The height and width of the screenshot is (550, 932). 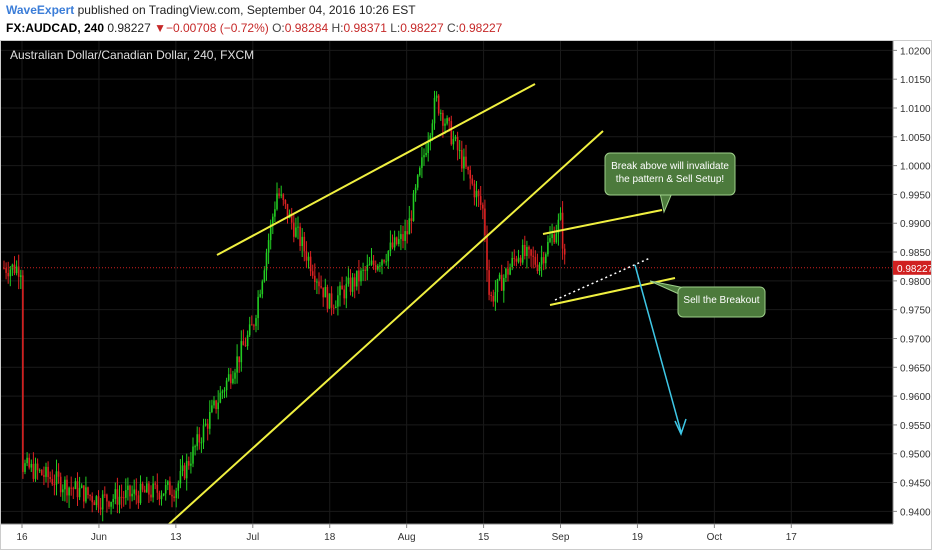 I want to click on x-tick-label: 19, so click(x=638, y=537).